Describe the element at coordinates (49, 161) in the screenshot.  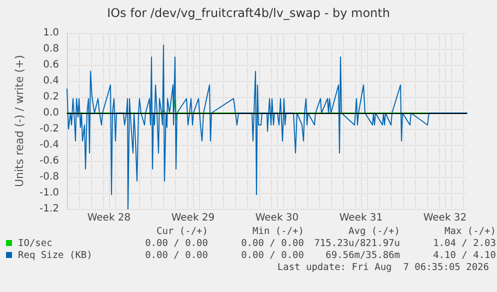
I see `y-tick-label: -0.6` at that location.